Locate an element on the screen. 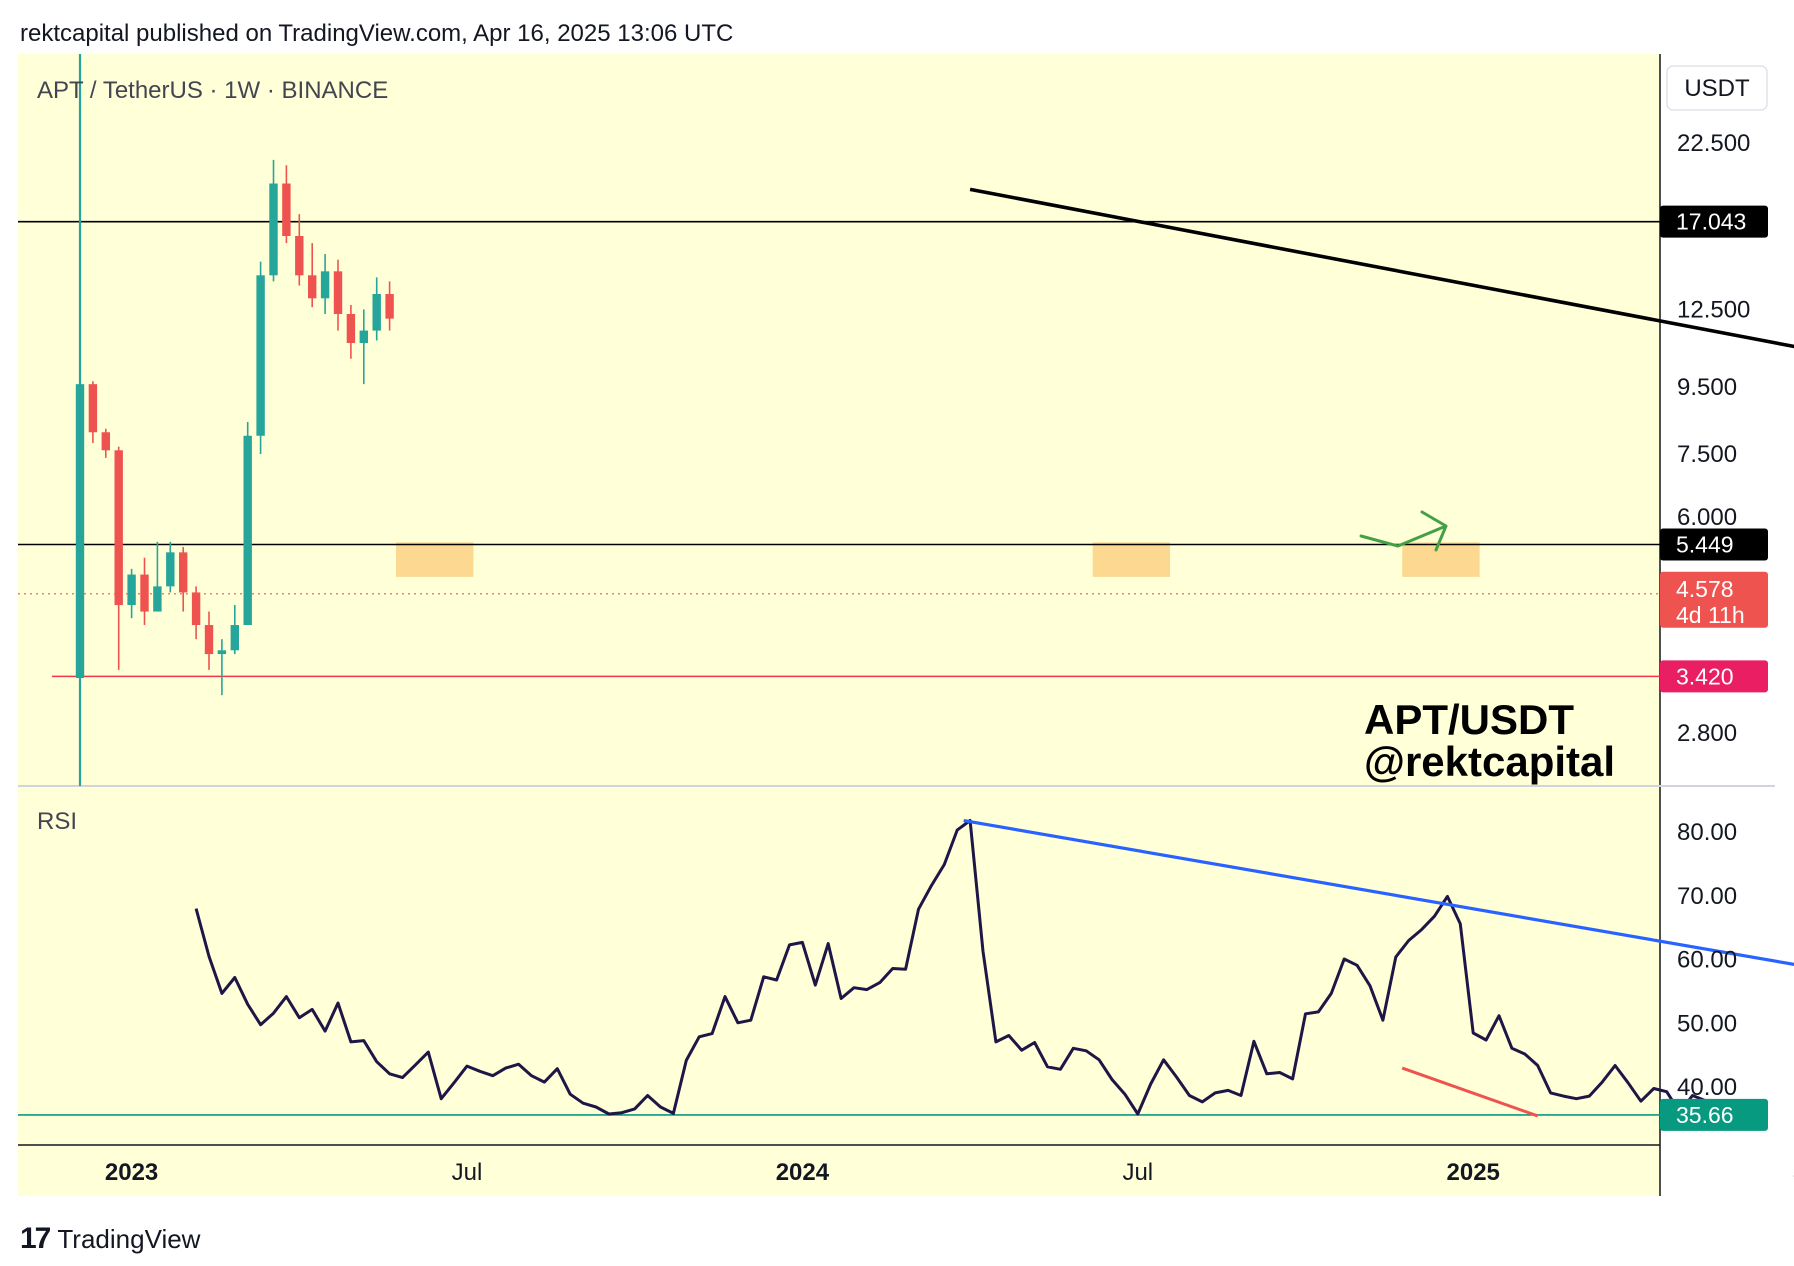 The width and height of the screenshot is (1794, 1266). rsi-axis-ticks: 80.00 70.00 60.00 50.00 40.00 is located at coordinates (1707, 960).